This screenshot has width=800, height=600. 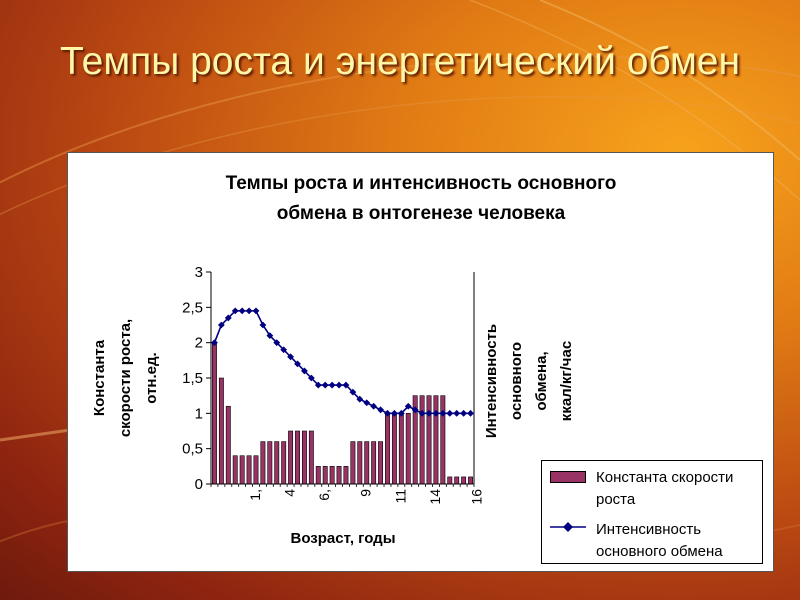 I want to click on y-tick-label: 1,5, so click(x=192, y=378).